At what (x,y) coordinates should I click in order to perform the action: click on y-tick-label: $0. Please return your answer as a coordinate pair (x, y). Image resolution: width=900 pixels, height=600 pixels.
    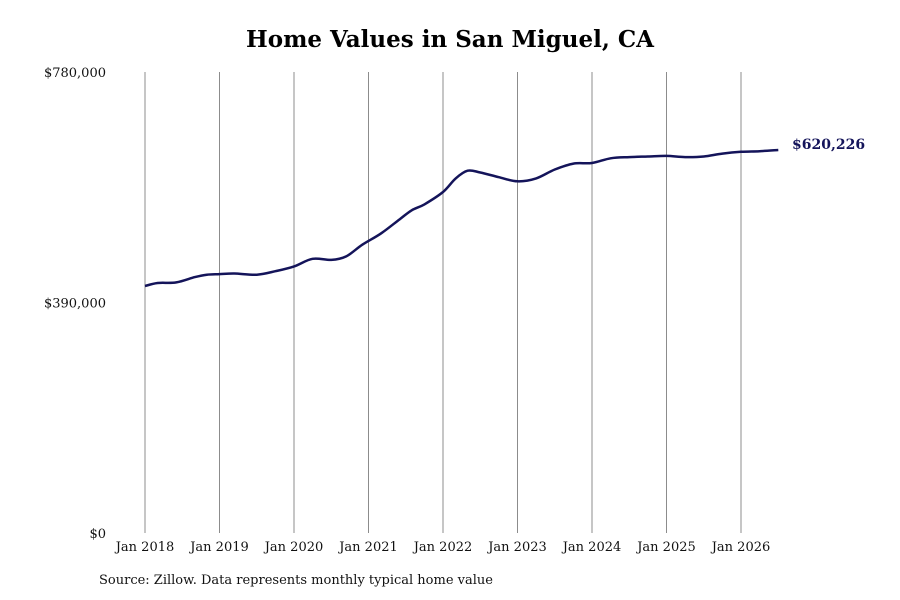
    Looking at the image, I should click on (97, 534).